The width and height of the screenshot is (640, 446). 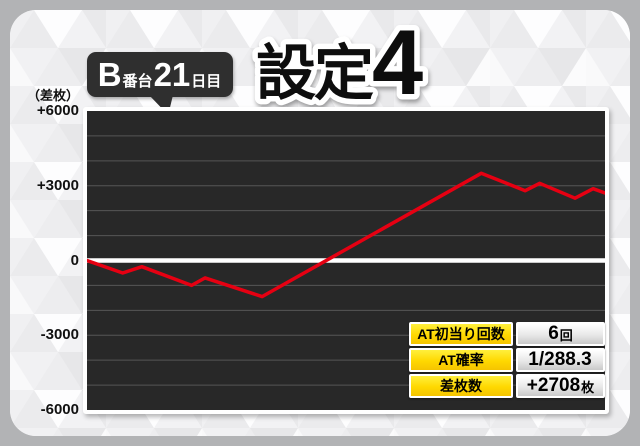 What do you see at coordinates (315, 73) in the screenshot?
I see `title-main: 設定` at bounding box center [315, 73].